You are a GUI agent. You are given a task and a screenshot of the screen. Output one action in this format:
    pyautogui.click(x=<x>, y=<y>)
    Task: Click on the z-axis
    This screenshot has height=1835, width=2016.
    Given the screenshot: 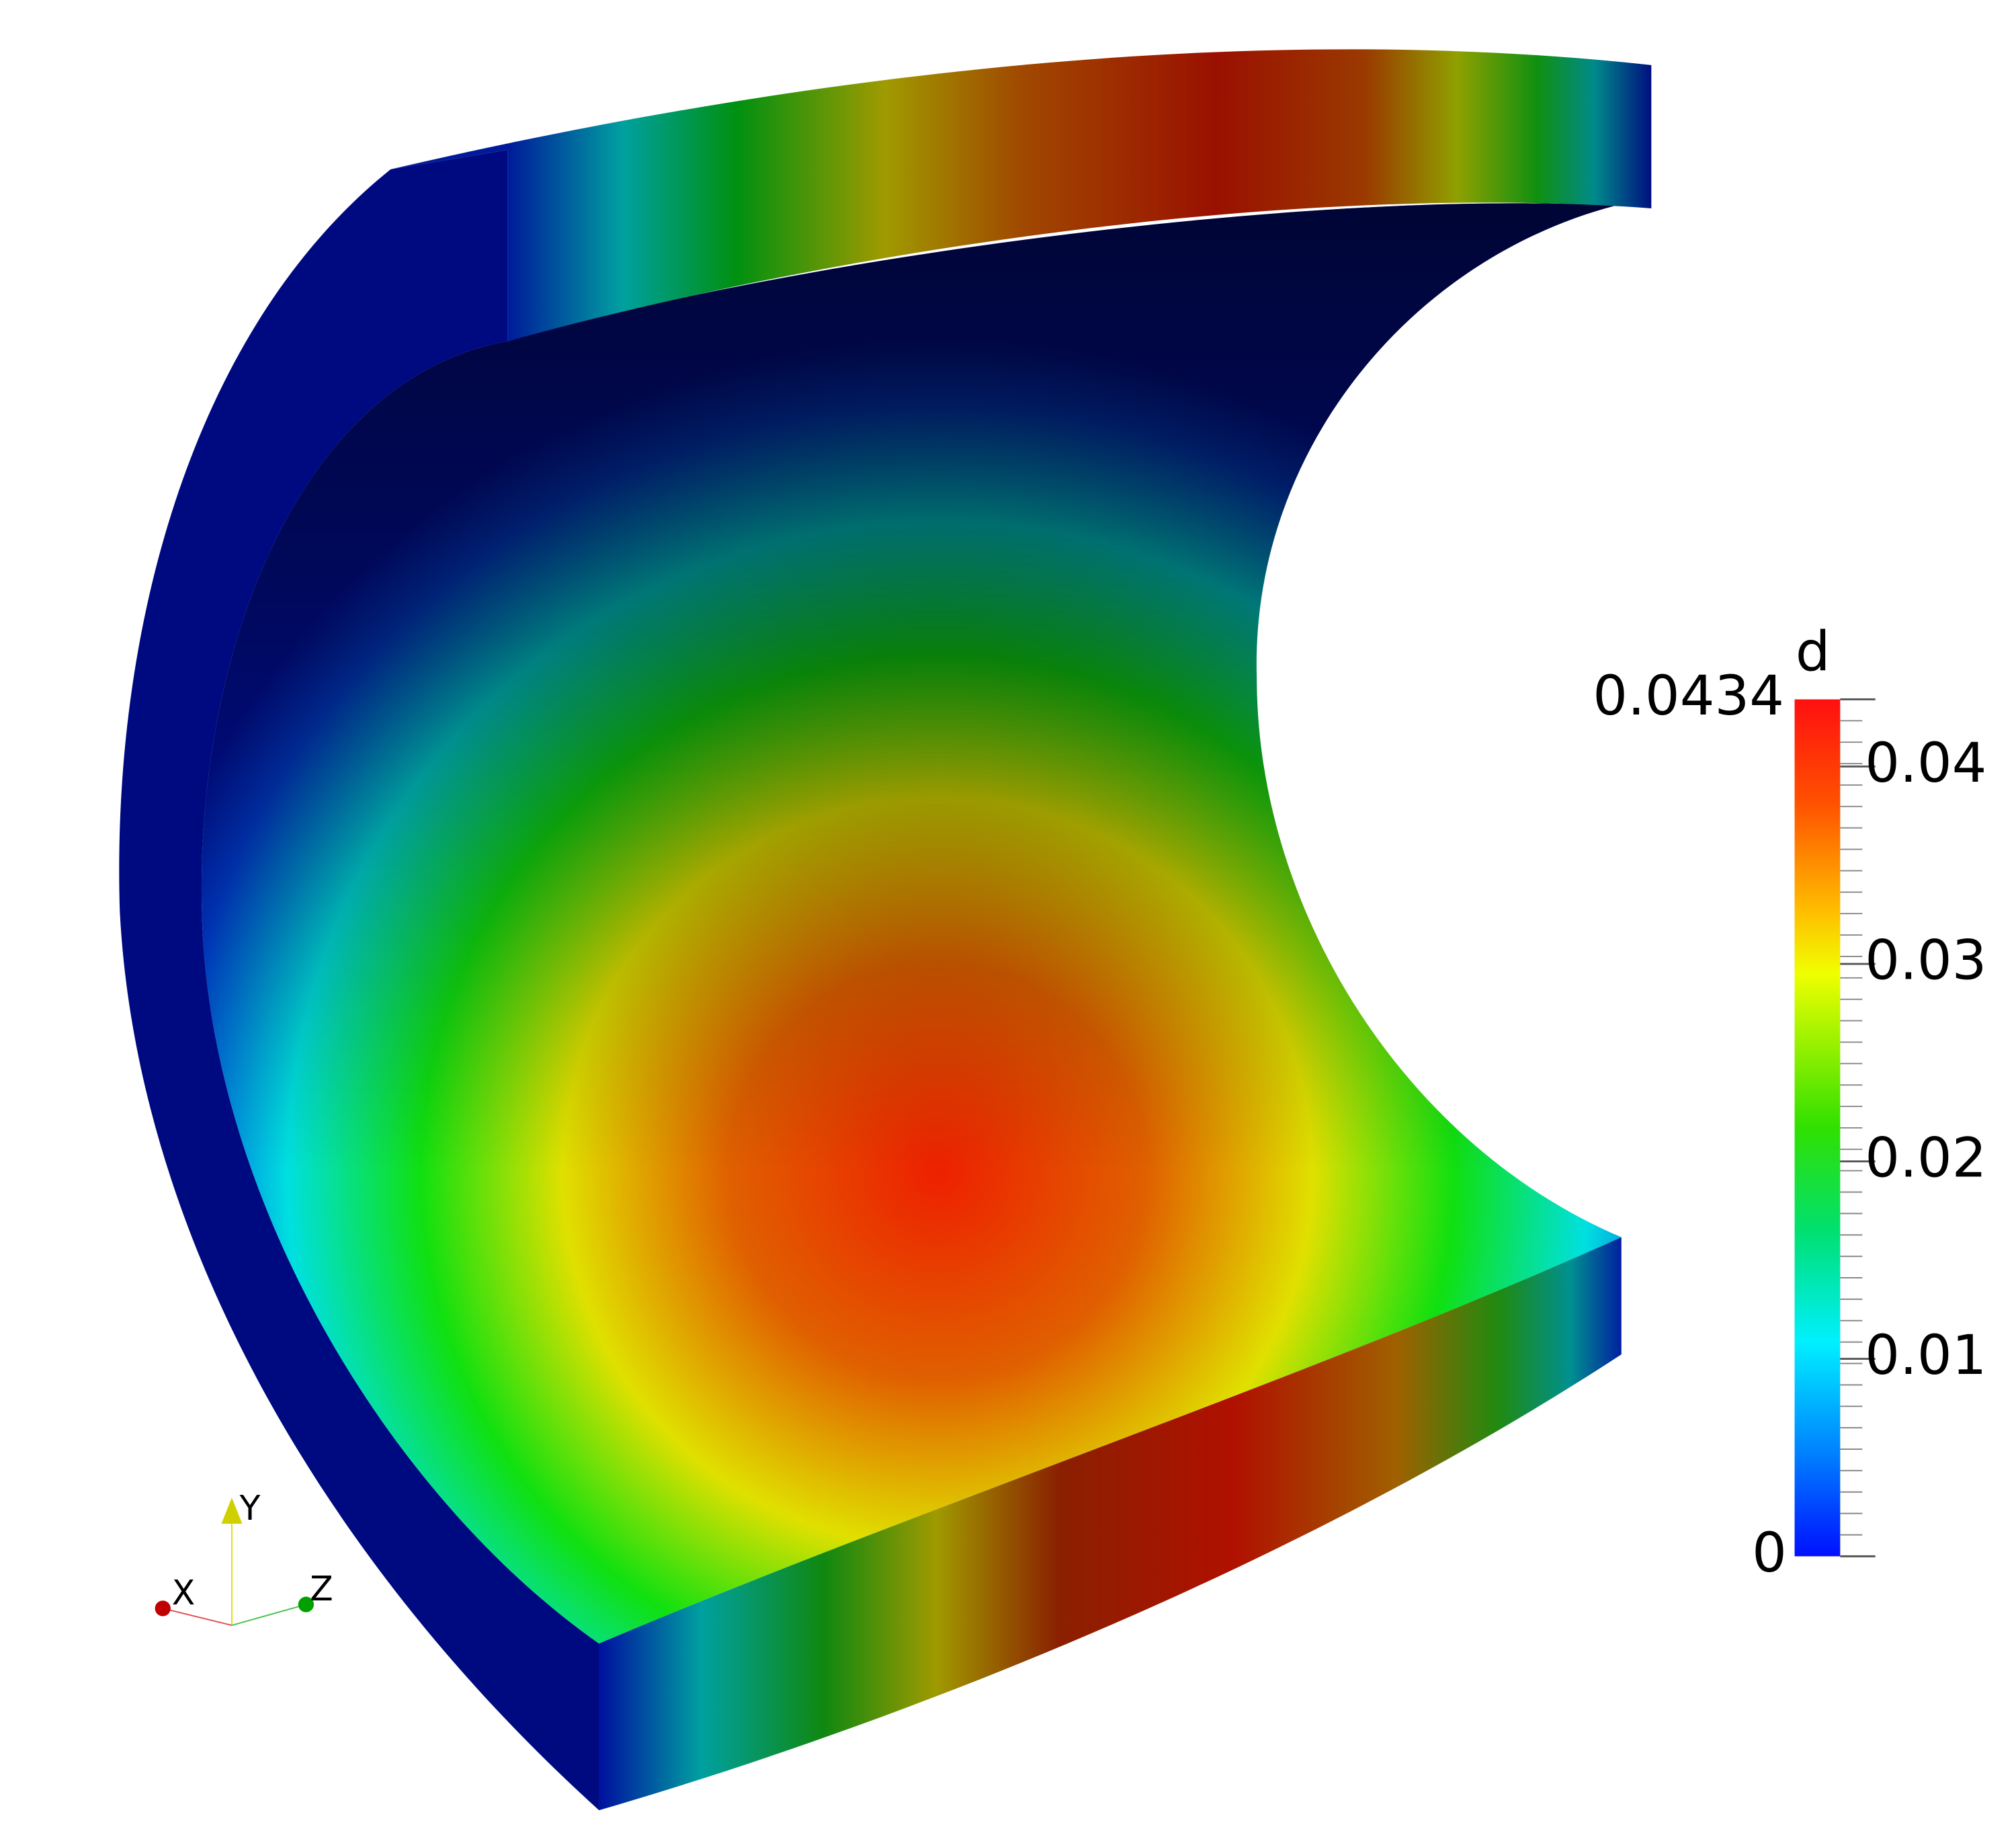 What is the action you would take?
    pyautogui.click(x=268, y=1615)
    